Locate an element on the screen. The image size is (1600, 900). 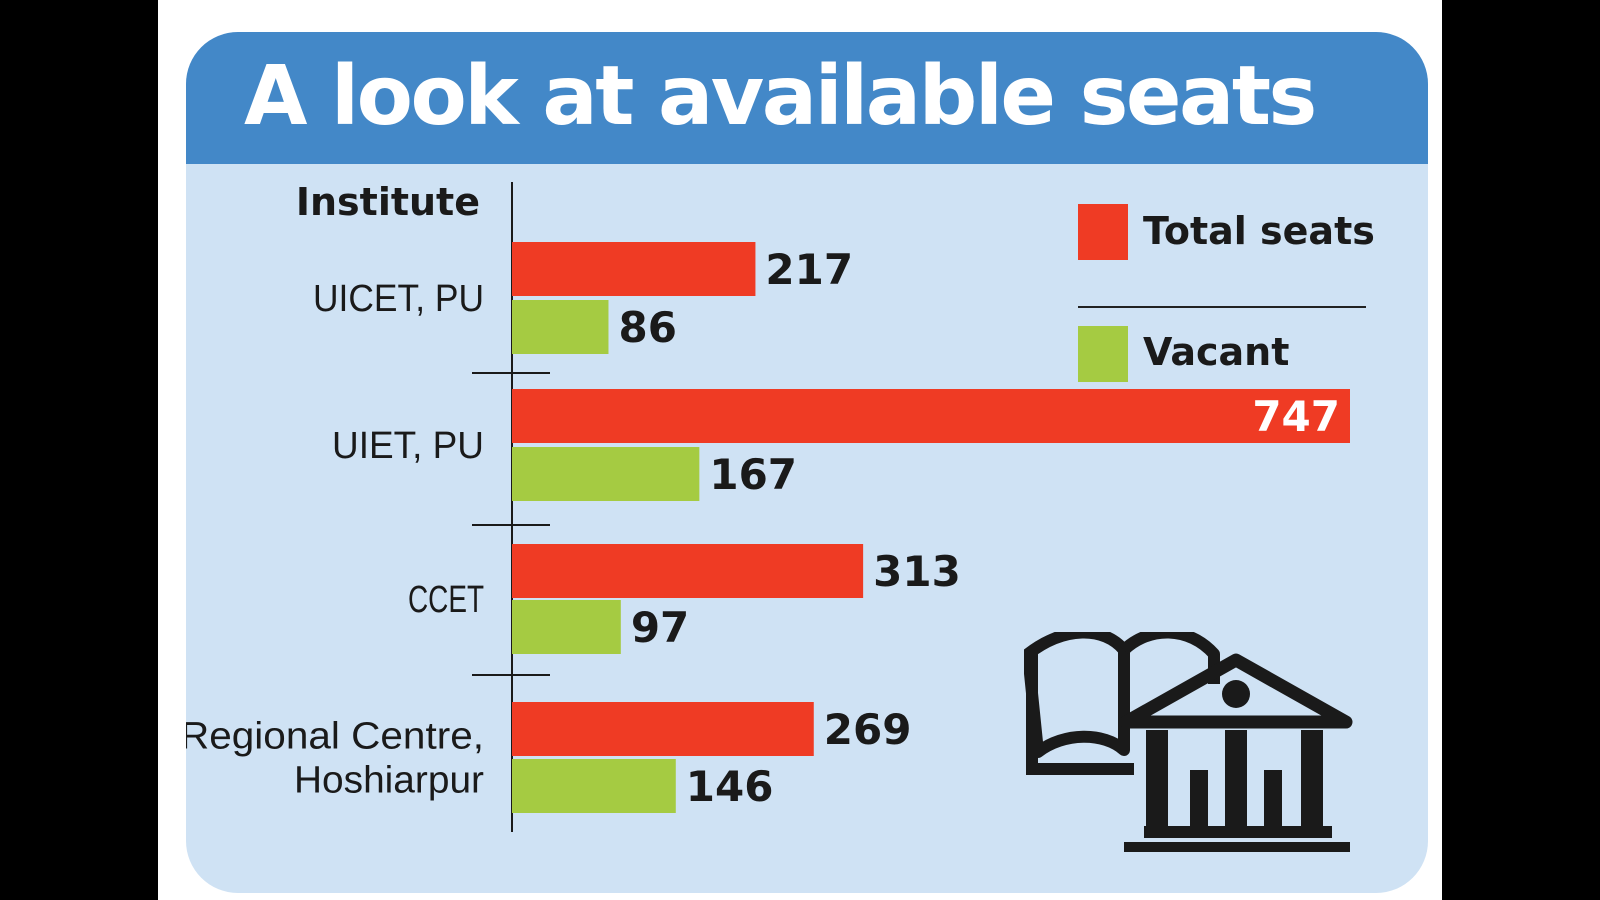
category-axis-label: Institute is located at coordinates (388, 202).